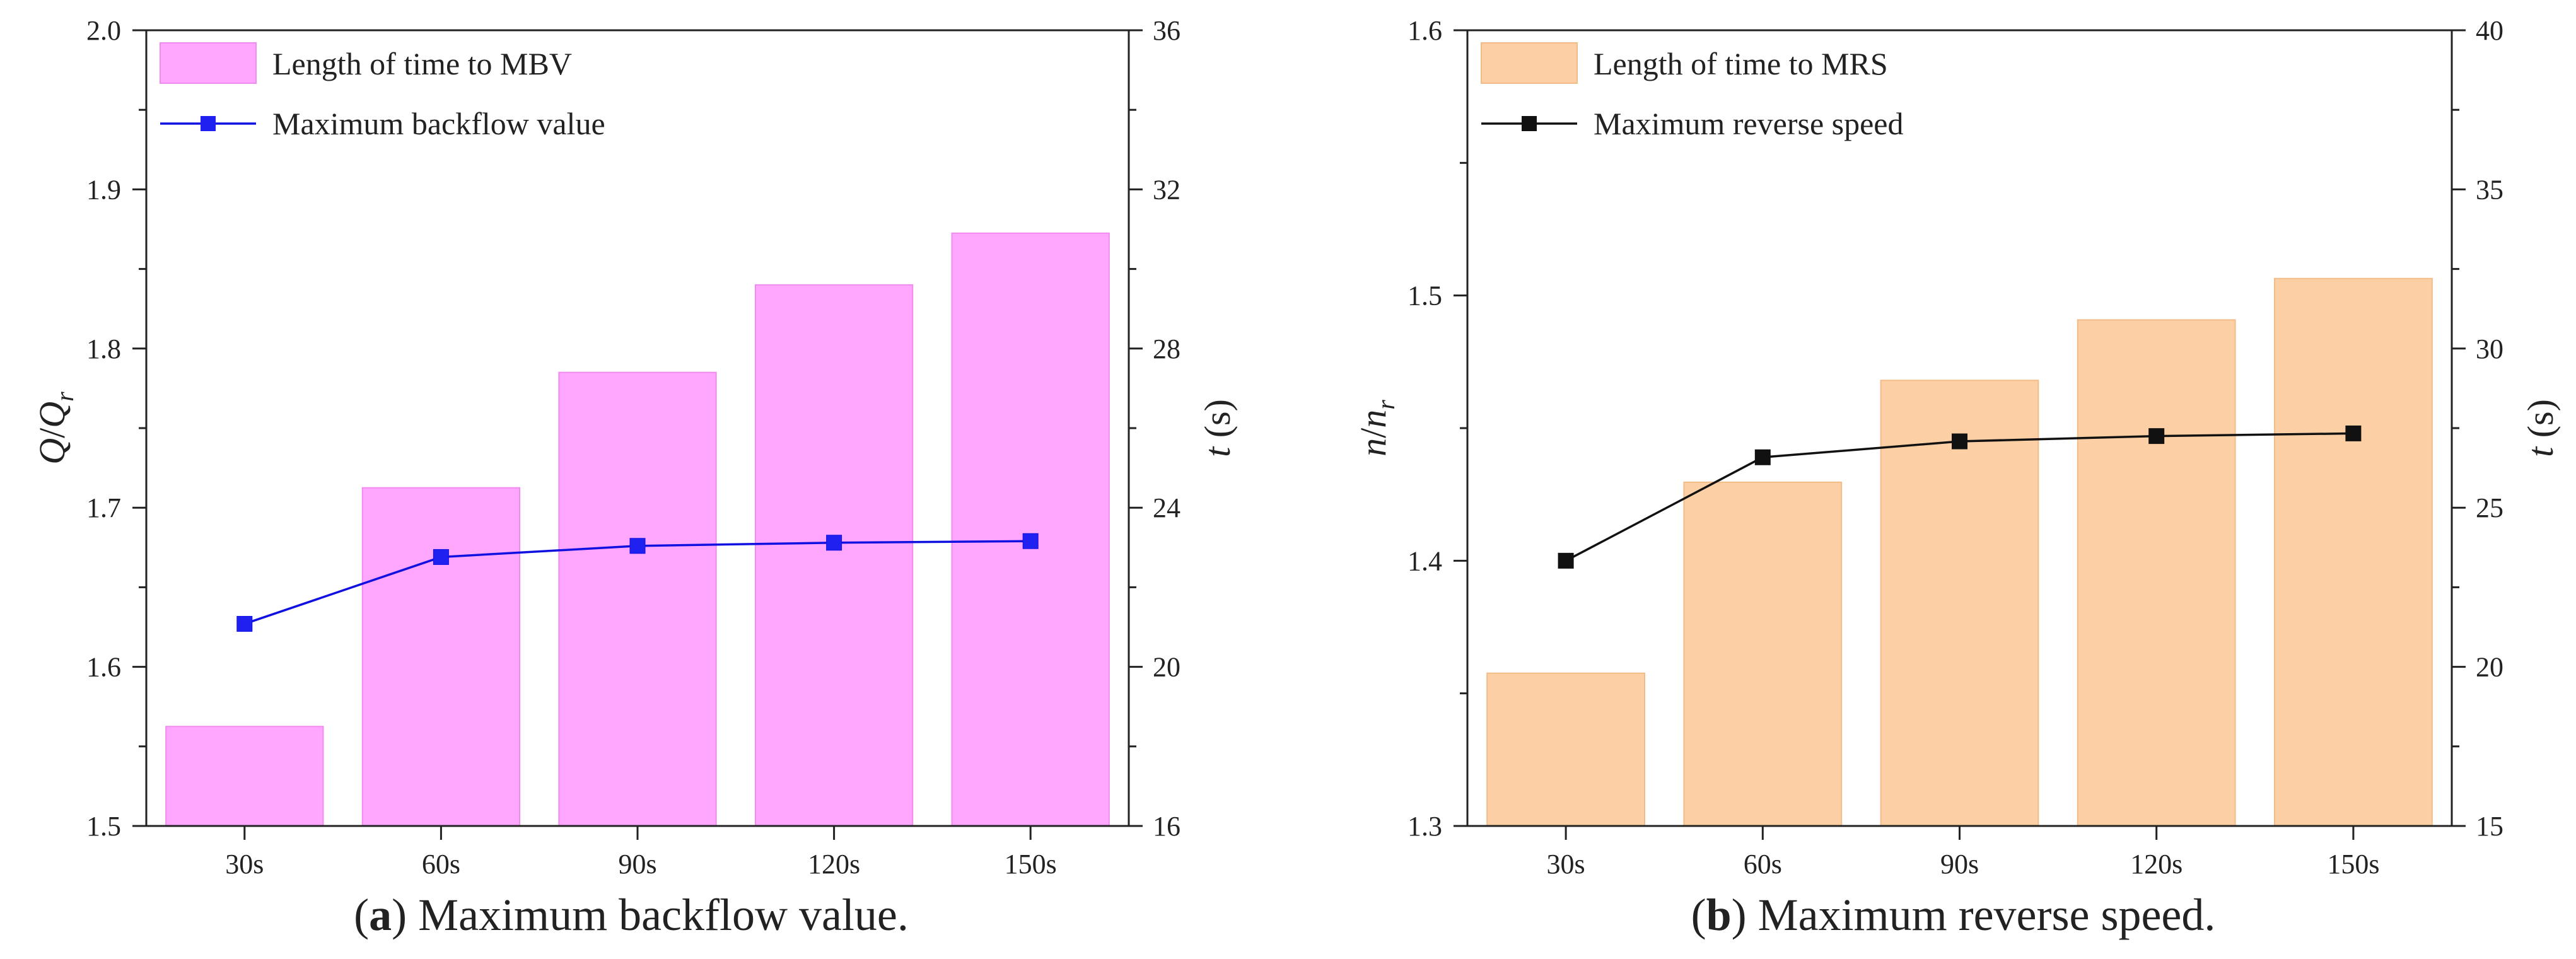 The height and width of the screenshot is (959, 2576). I want to click on left-axis-title: Q/Qr, so click(56, 428).